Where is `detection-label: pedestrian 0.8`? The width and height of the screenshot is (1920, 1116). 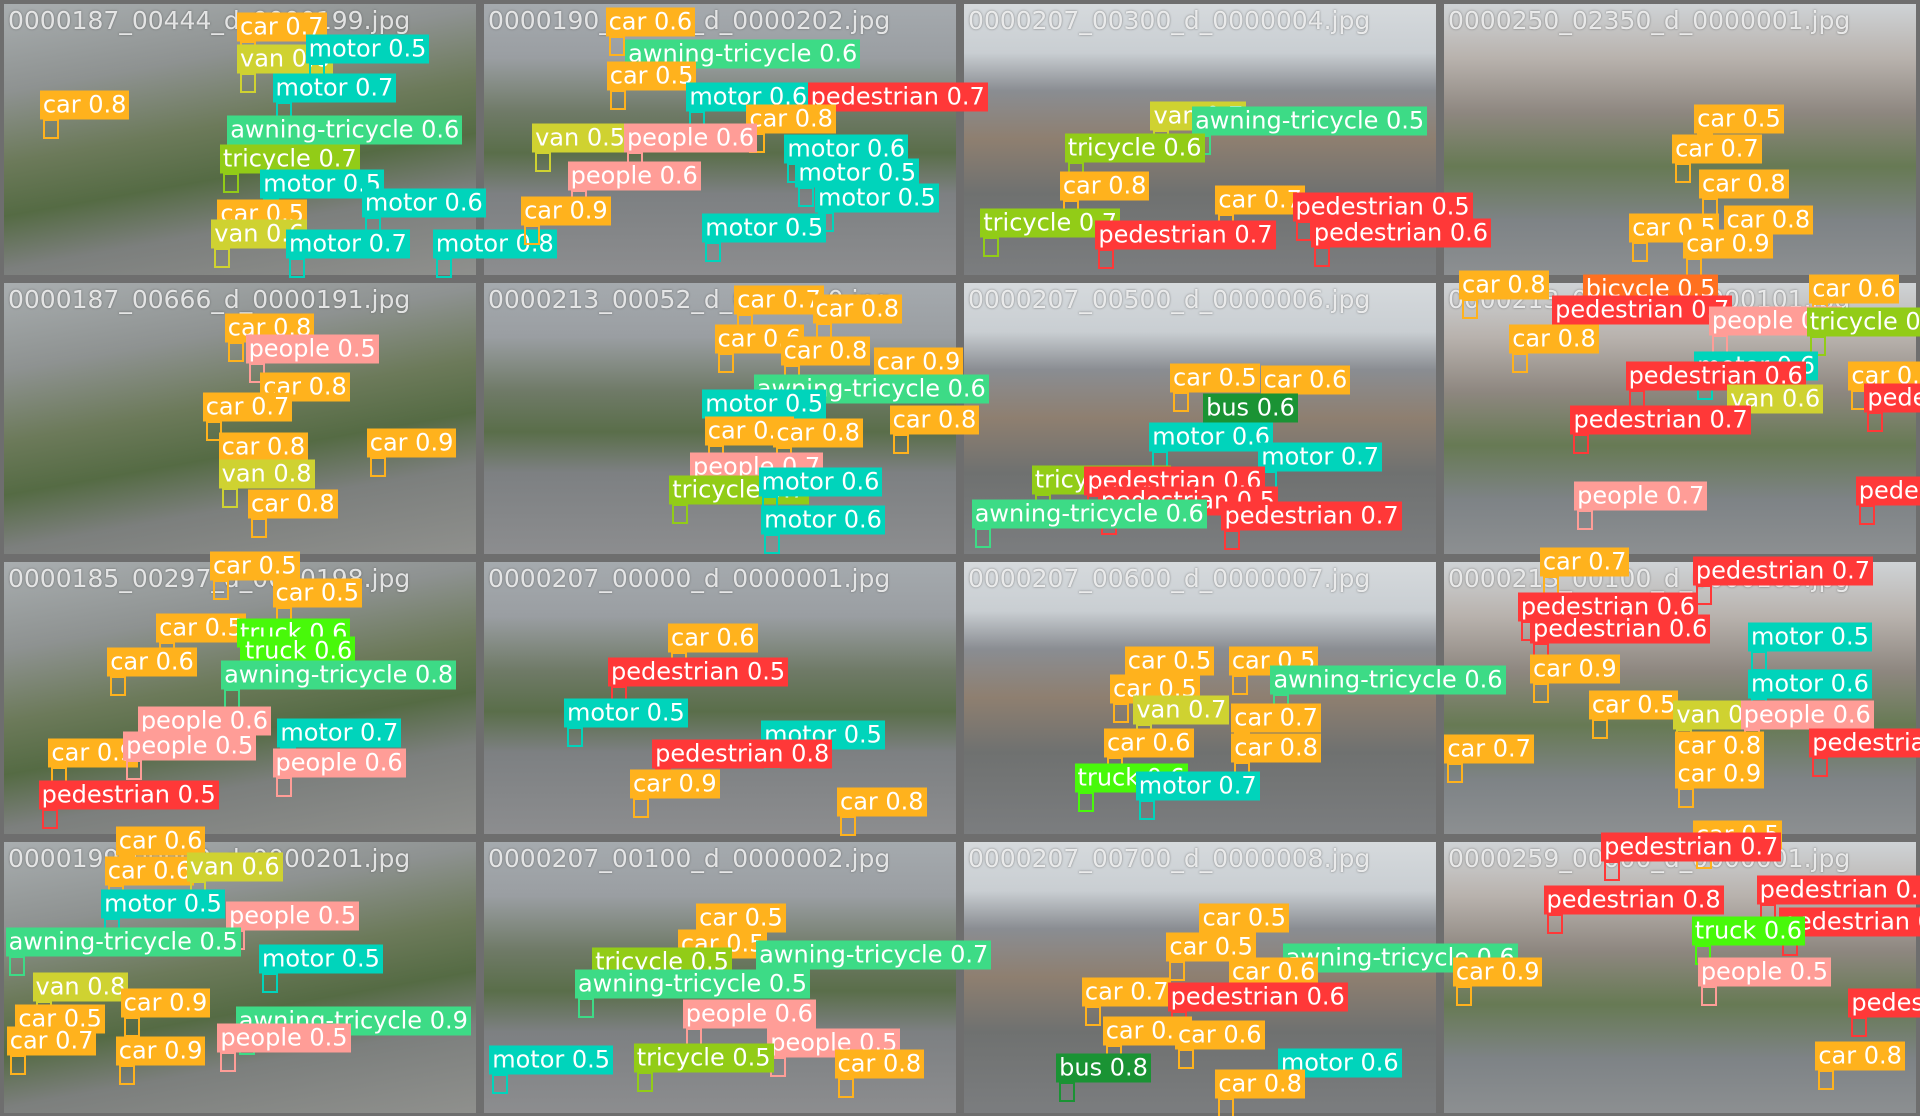
detection-label: pedestrian 0.8 is located at coordinates (742, 754).